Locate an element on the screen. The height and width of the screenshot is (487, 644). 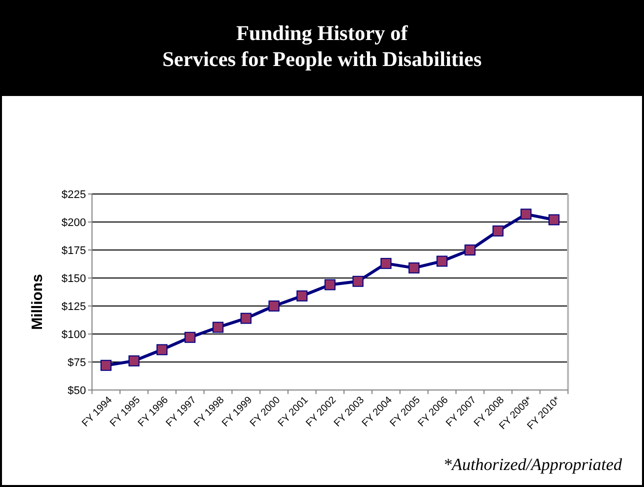
y-tick-label: $75 is located at coordinates (77, 362).